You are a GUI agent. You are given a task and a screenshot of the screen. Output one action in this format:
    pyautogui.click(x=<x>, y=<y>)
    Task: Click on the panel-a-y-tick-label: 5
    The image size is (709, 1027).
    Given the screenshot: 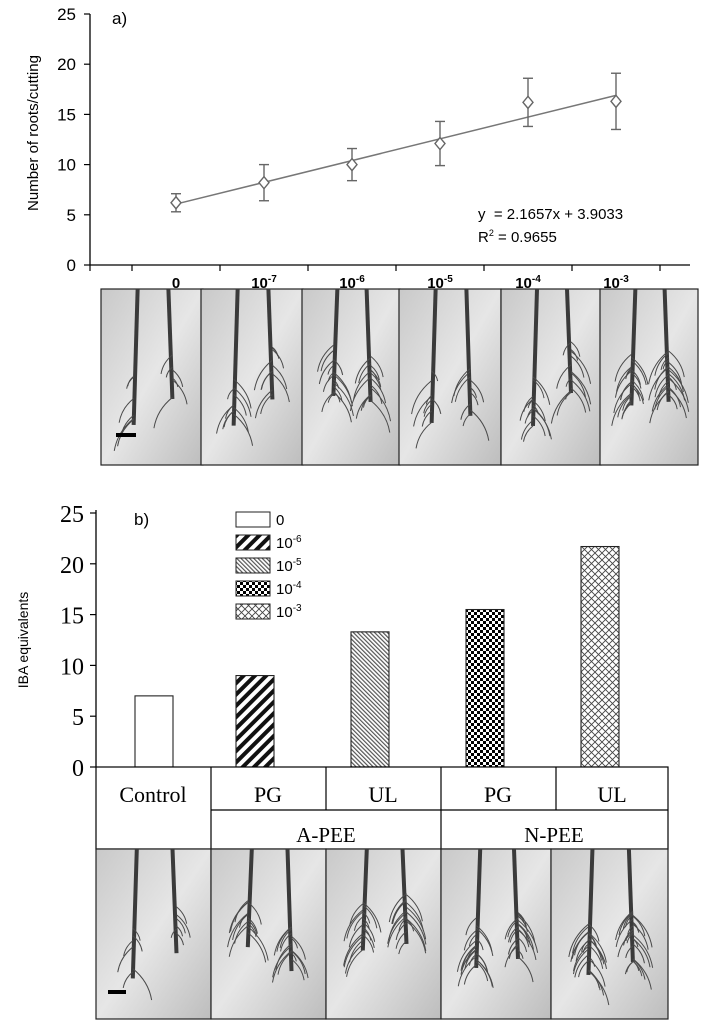 What is the action you would take?
    pyautogui.click(x=71, y=215)
    